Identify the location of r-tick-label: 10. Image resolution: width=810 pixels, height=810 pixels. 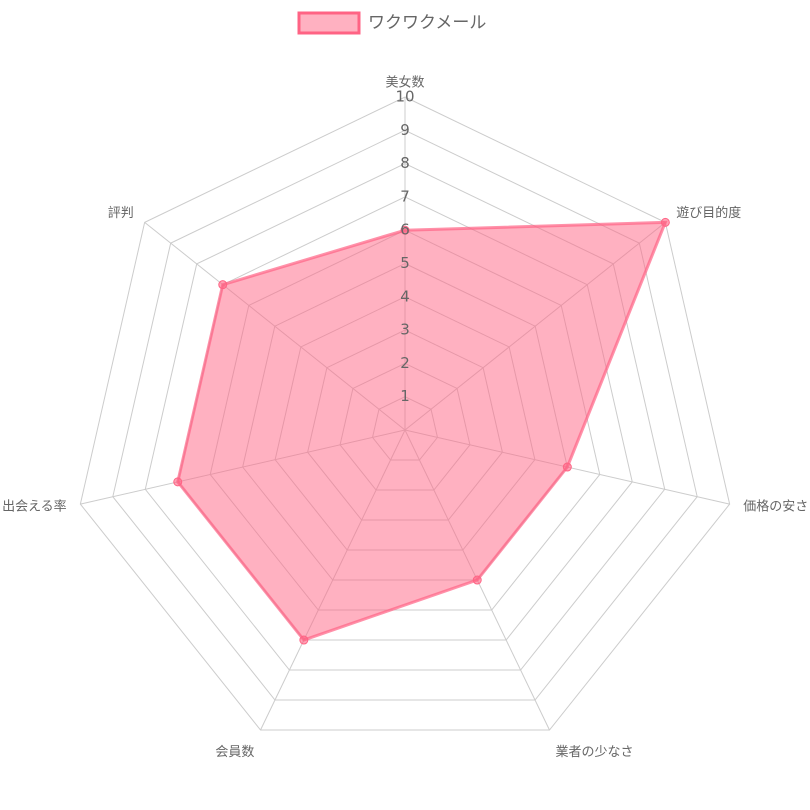
(404, 97).